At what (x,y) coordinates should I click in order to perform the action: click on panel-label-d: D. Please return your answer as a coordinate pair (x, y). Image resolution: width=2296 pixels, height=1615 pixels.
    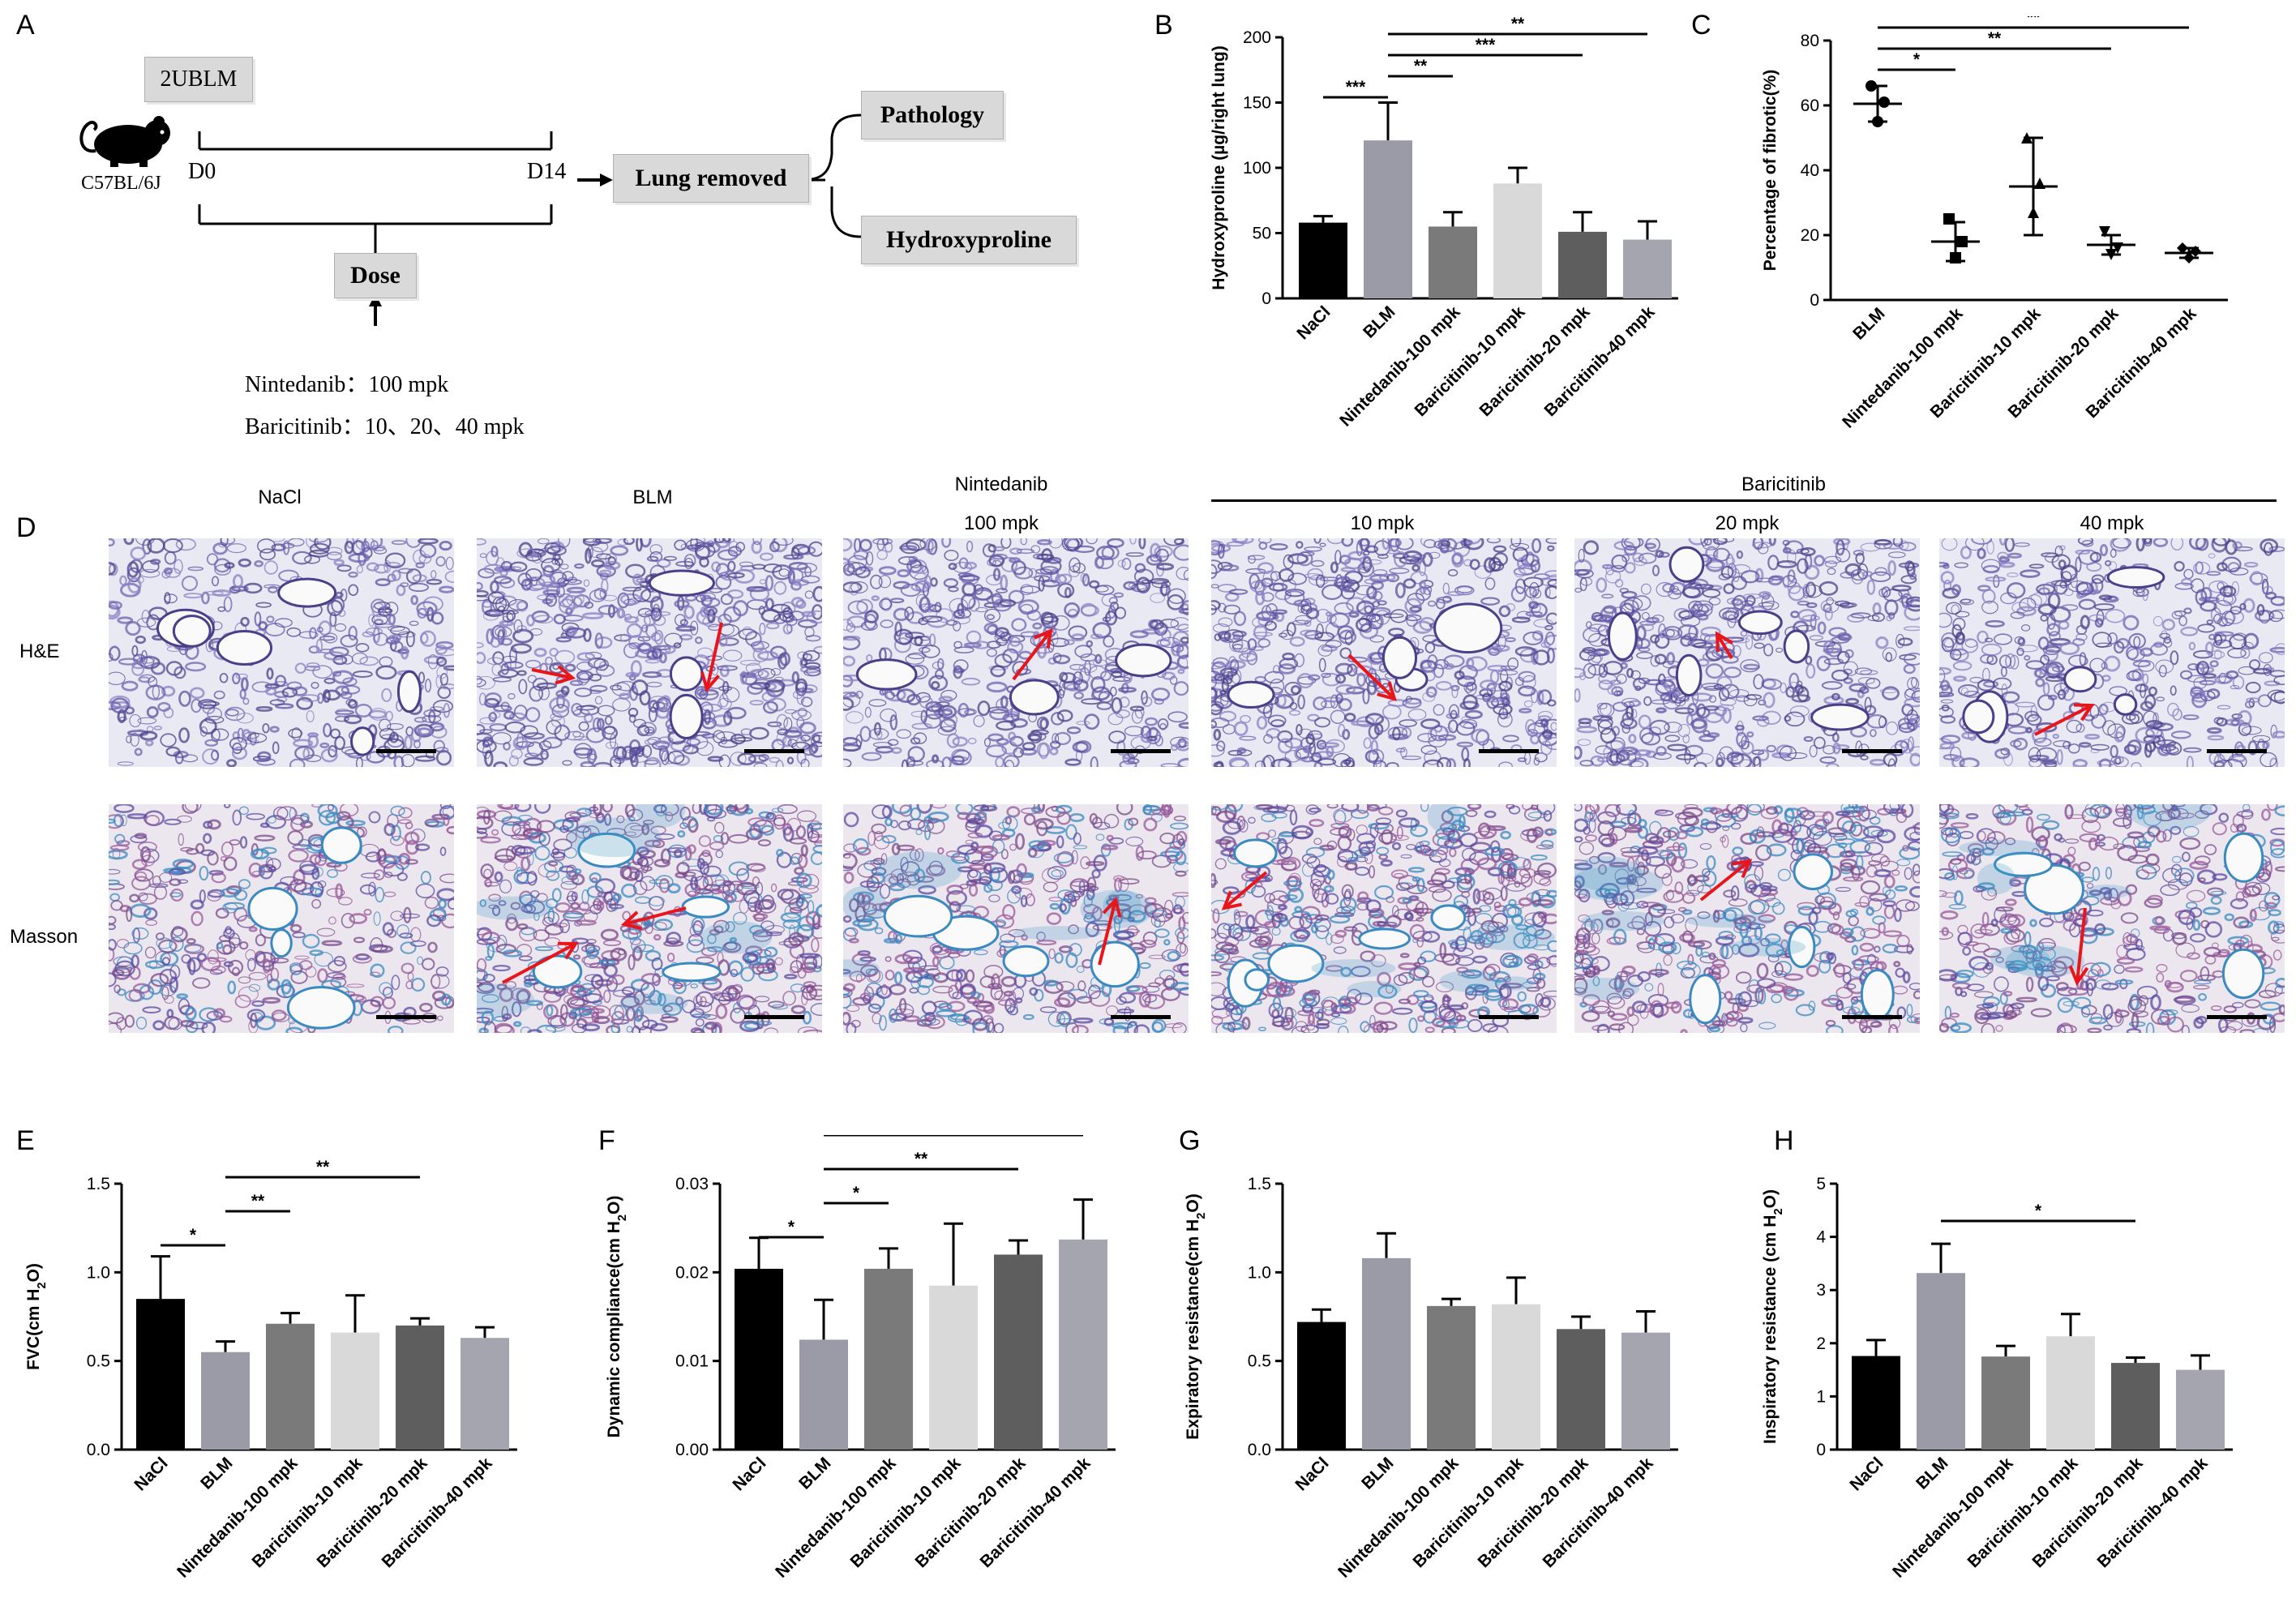
    Looking at the image, I should click on (26, 527).